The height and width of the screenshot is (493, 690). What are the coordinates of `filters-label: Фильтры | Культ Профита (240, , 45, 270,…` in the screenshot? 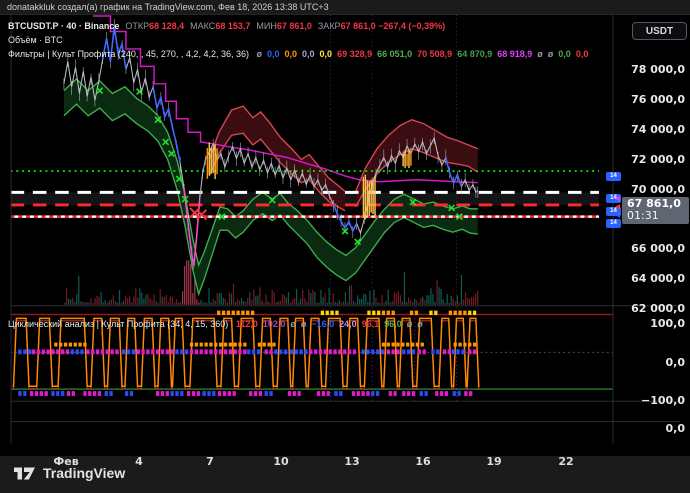 It's located at (128, 54).